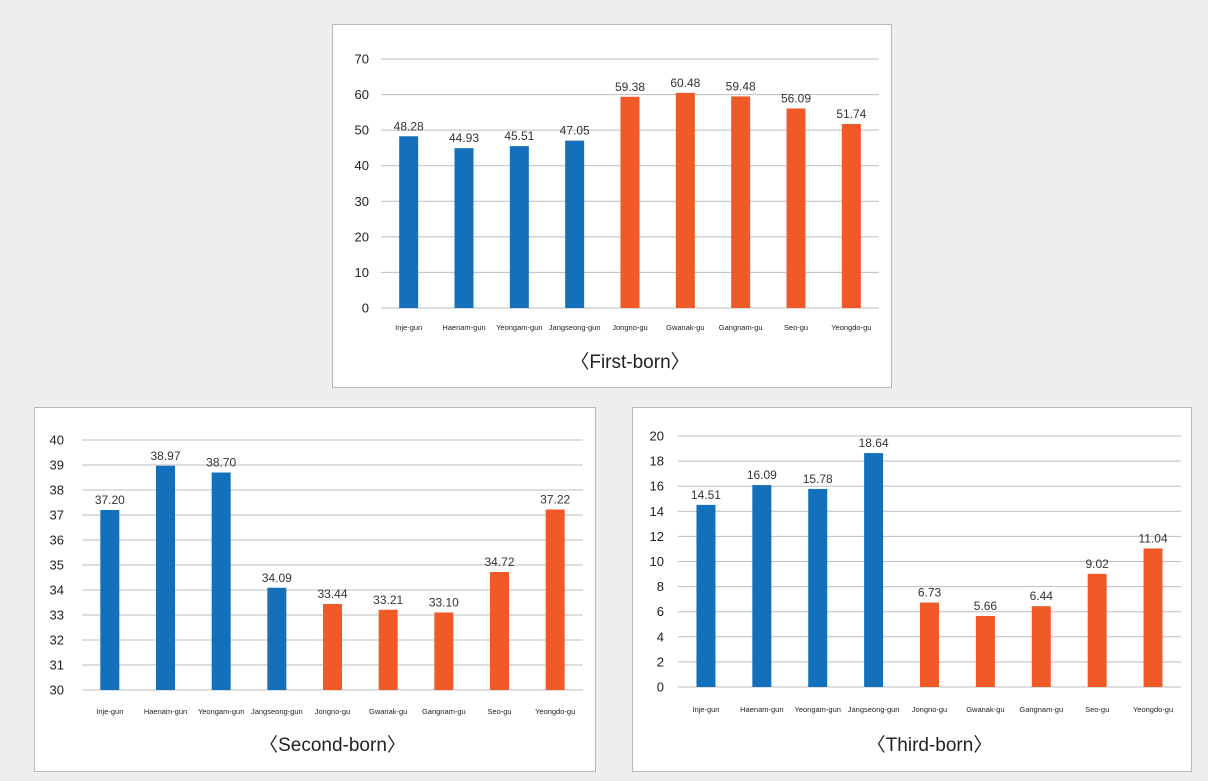 The width and height of the screenshot is (1208, 781). Describe the element at coordinates (57, 640) in the screenshot. I see `y-tick-label: 32` at that location.